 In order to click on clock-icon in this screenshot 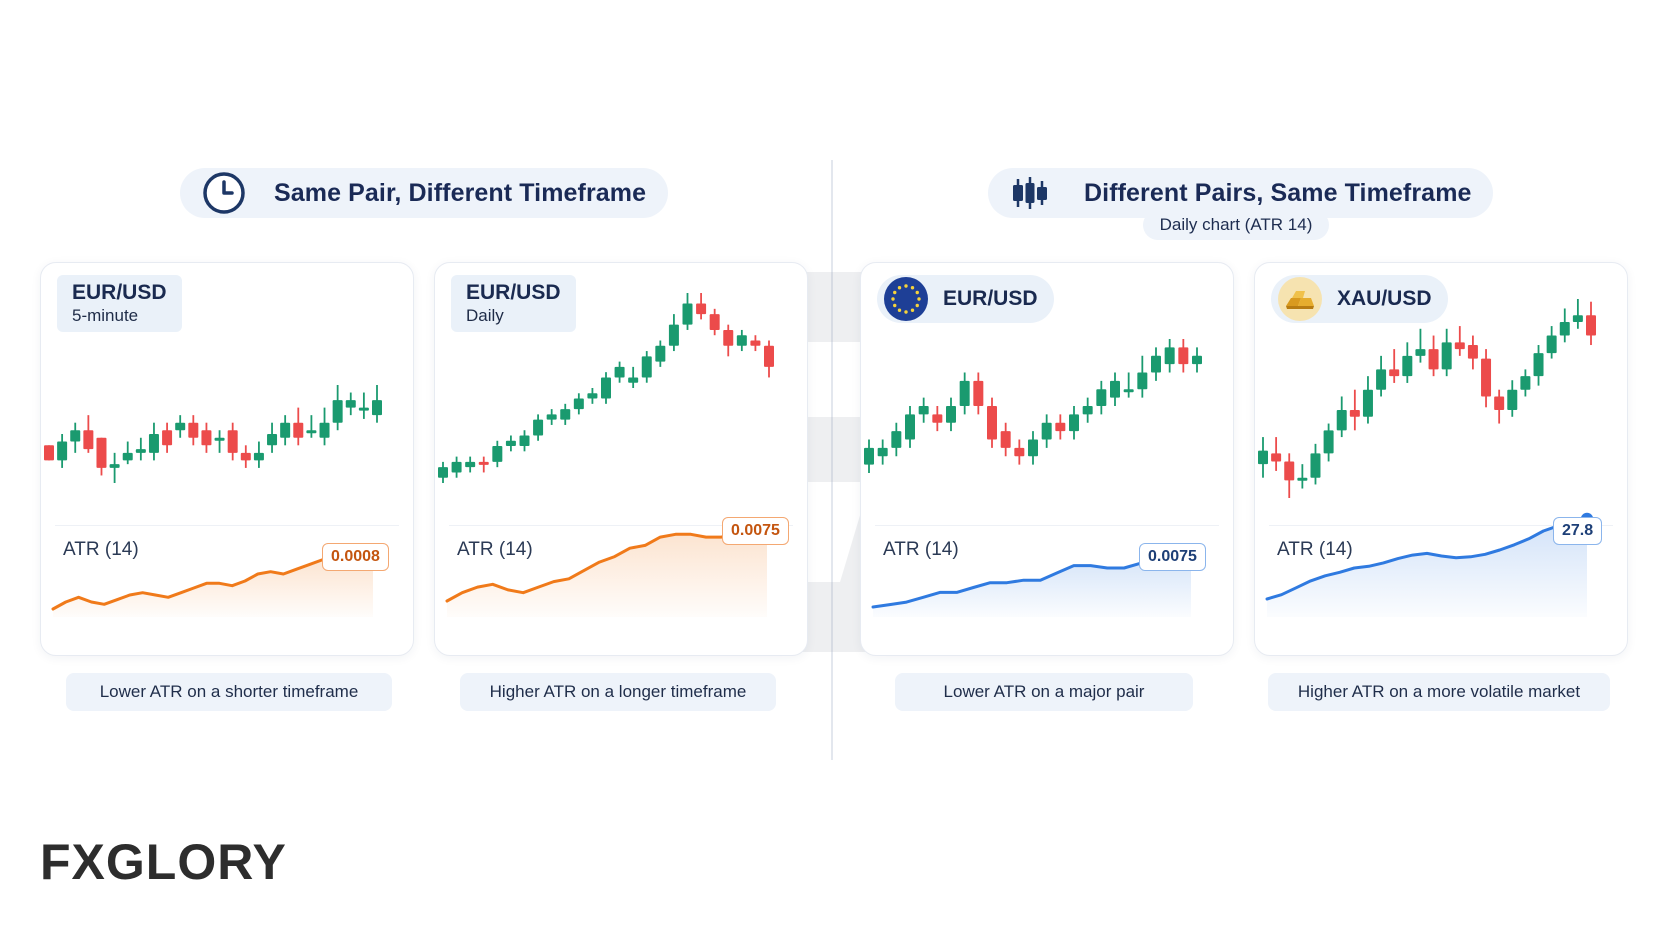, I will do `click(224, 193)`.